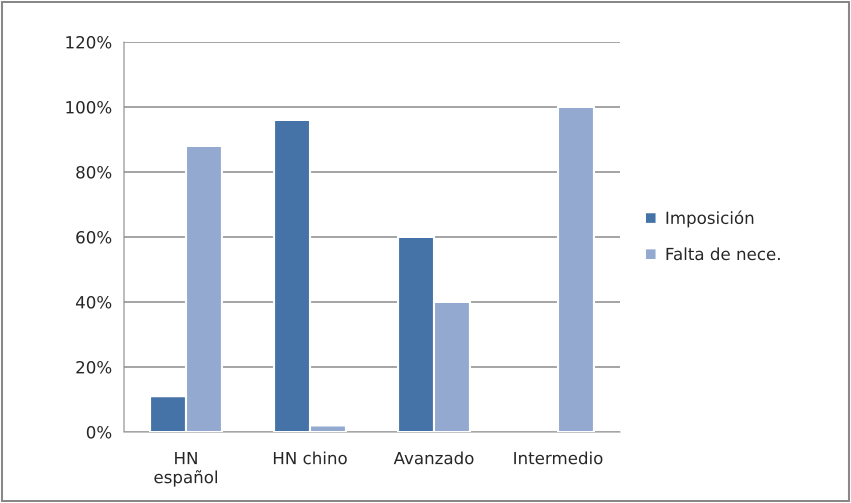 Image resolution: width=851 pixels, height=503 pixels. I want to click on bar, so click(576, 269).